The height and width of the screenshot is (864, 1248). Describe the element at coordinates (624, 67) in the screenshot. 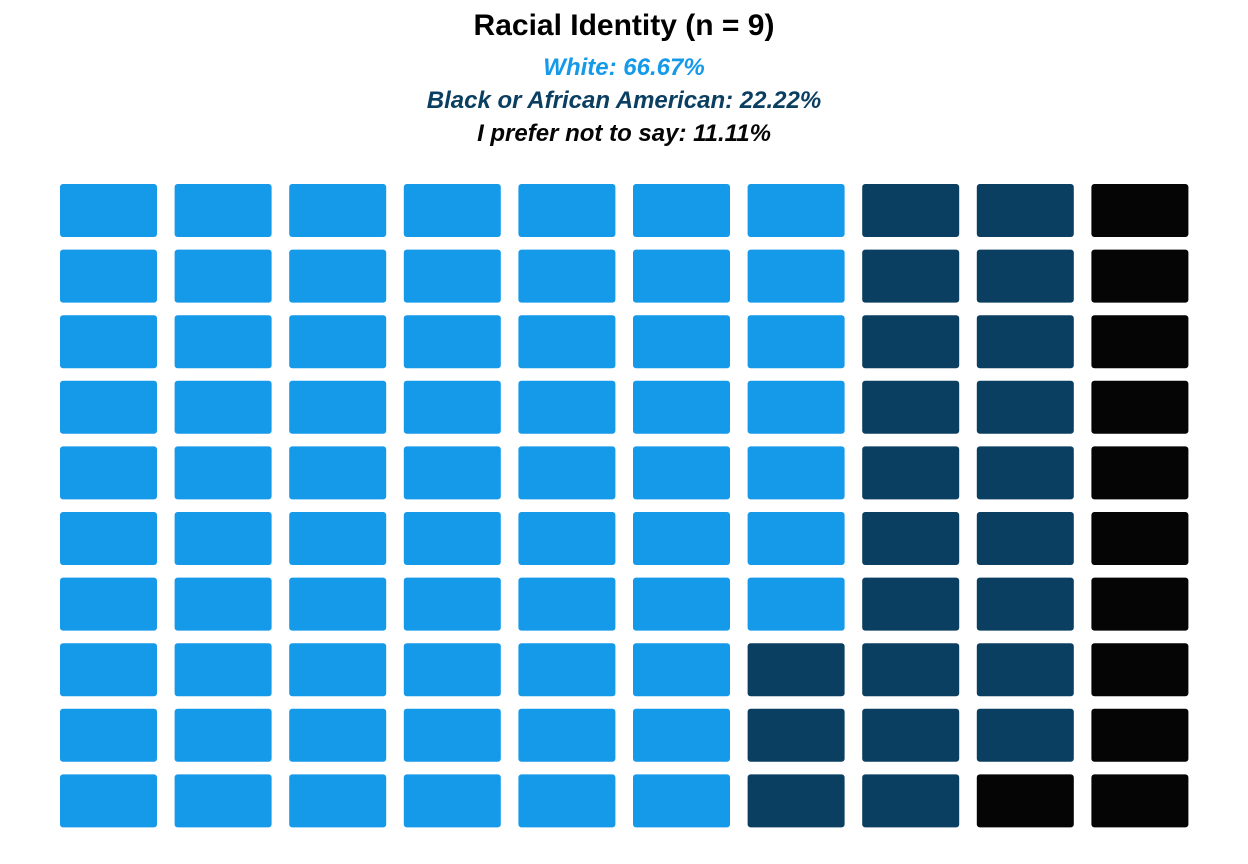

I see `legend-entry-white: White: 66.67%` at that location.